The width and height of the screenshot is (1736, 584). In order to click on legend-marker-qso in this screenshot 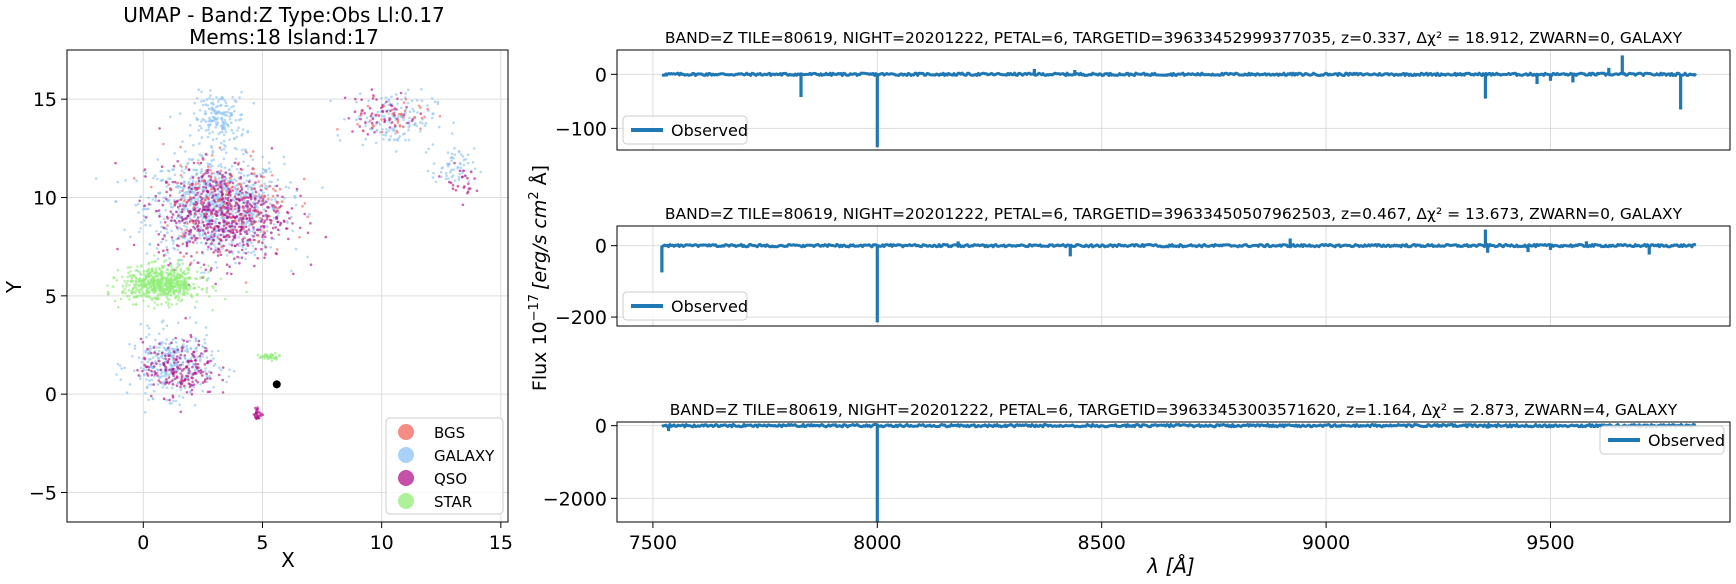, I will do `click(406, 478)`.